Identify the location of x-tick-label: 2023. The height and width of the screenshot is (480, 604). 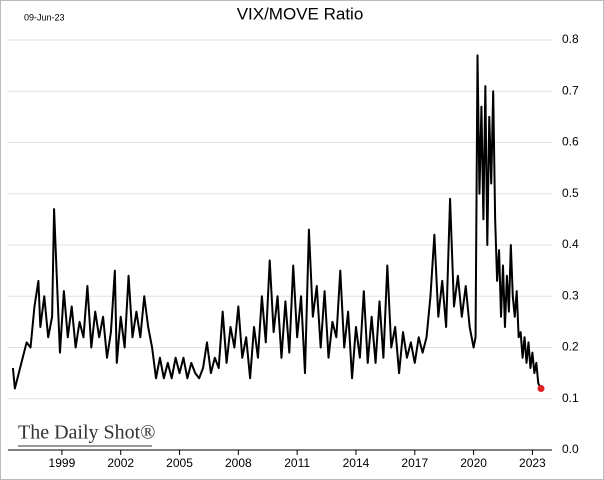
(532, 463).